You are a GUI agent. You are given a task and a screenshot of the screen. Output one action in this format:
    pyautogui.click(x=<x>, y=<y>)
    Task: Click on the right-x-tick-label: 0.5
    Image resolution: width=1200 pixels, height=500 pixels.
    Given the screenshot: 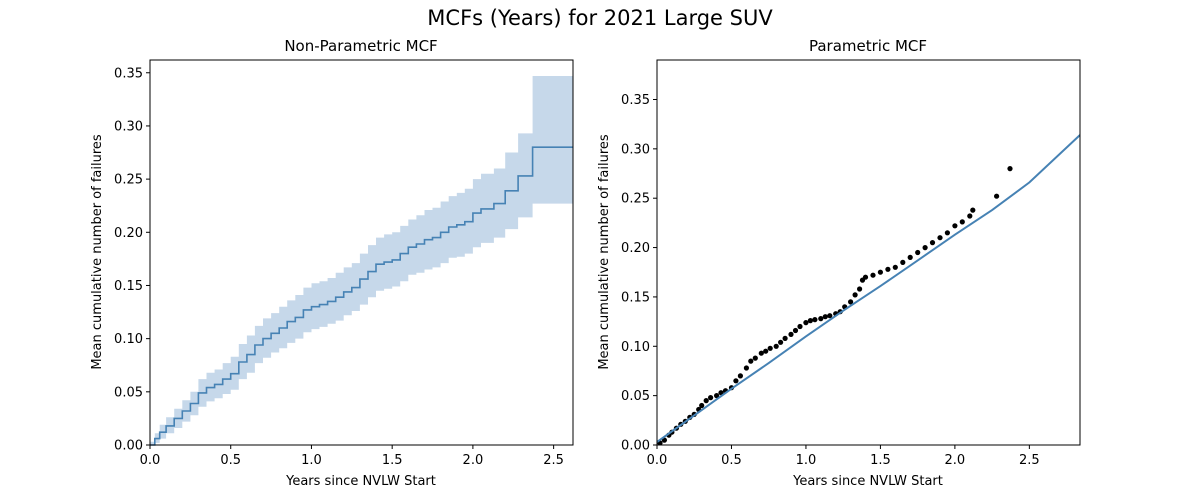 What is the action you would take?
    pyautogui.click(x=731, y=460)
    